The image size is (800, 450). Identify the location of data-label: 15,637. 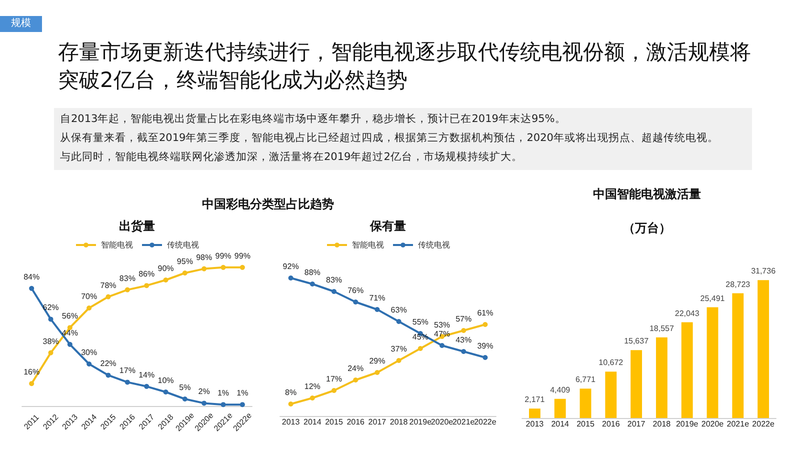
(637, 341).